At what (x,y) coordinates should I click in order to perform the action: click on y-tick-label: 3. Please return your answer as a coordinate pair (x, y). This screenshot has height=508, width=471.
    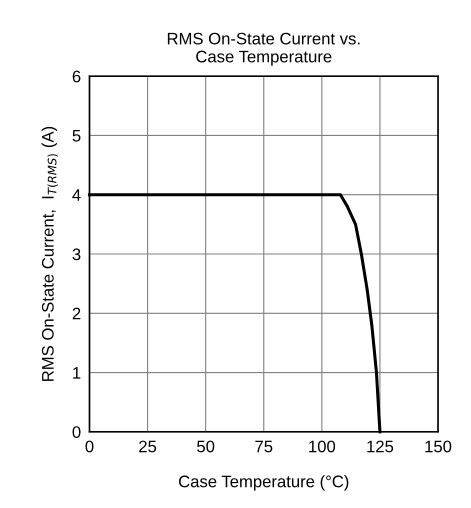
    Looking at the image, I should click on (76, 254).